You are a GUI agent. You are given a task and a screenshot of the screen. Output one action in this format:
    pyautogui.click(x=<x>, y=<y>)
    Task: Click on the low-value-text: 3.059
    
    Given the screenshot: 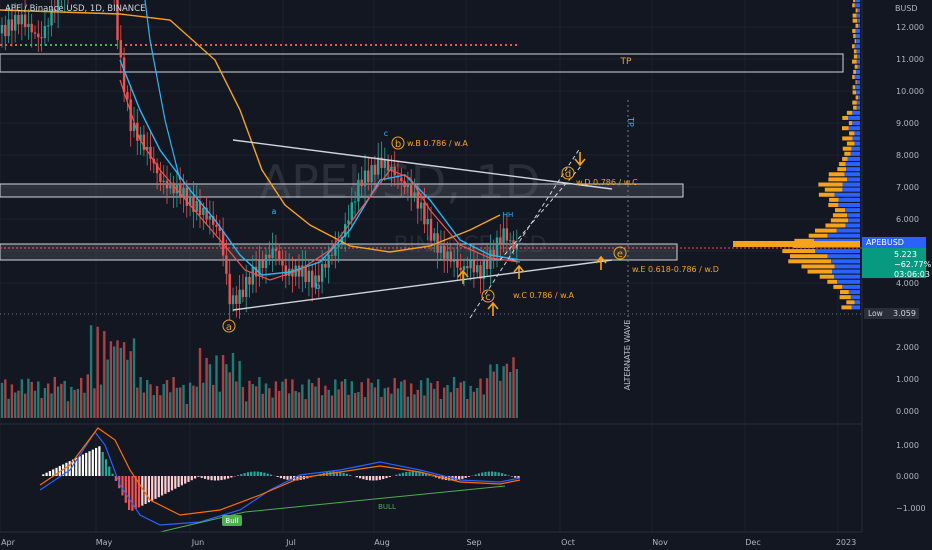 What is the action you would take?
    pyautogui.click(x=904, y=313)
    